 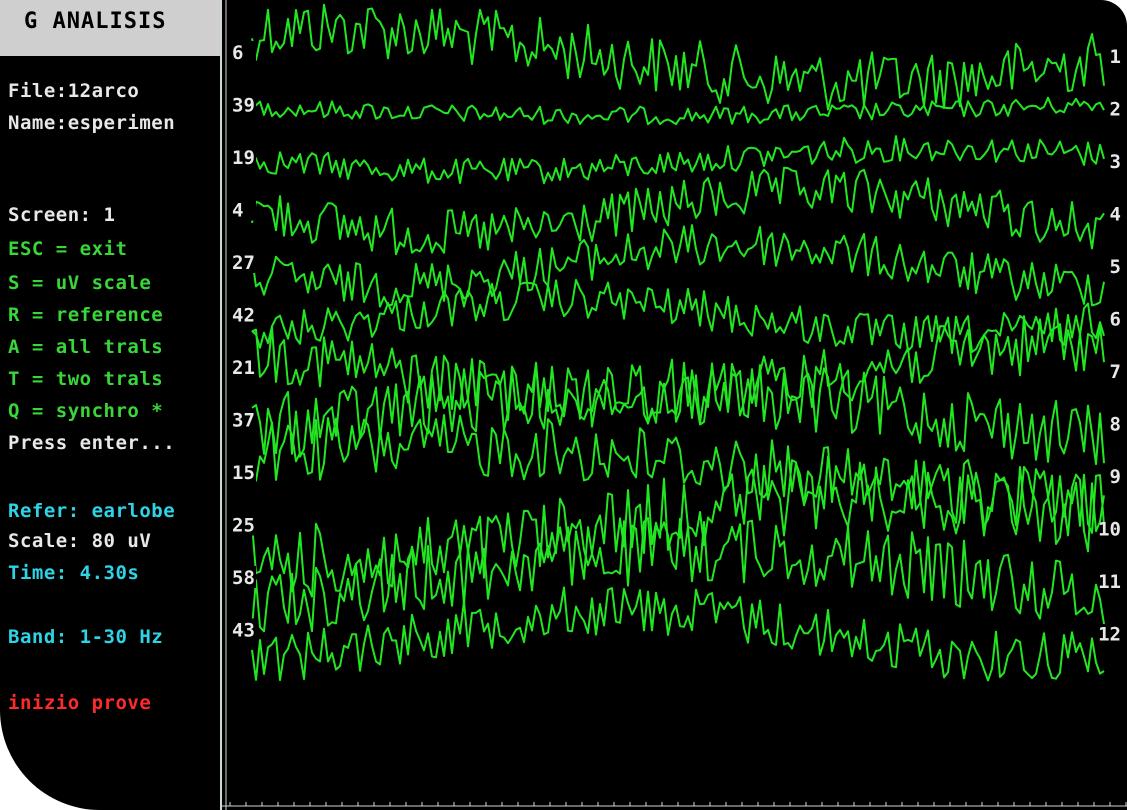 What do you see at coordinates (86, 637) in the screenshot?
I see `band-value: Band: 1-30 Hz` at bounding box center [86, 637].